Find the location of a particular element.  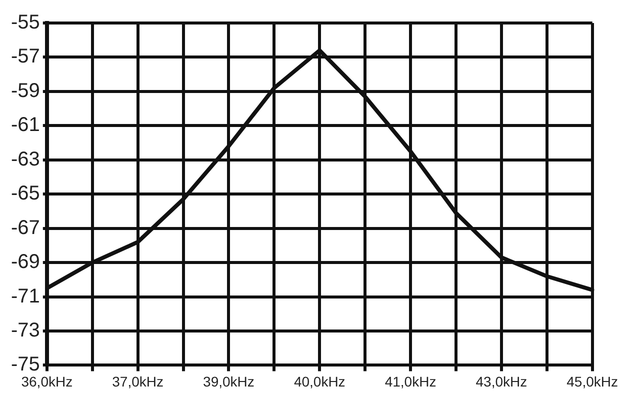

y-tick-label: -61 is located at coordinates (25, 125).